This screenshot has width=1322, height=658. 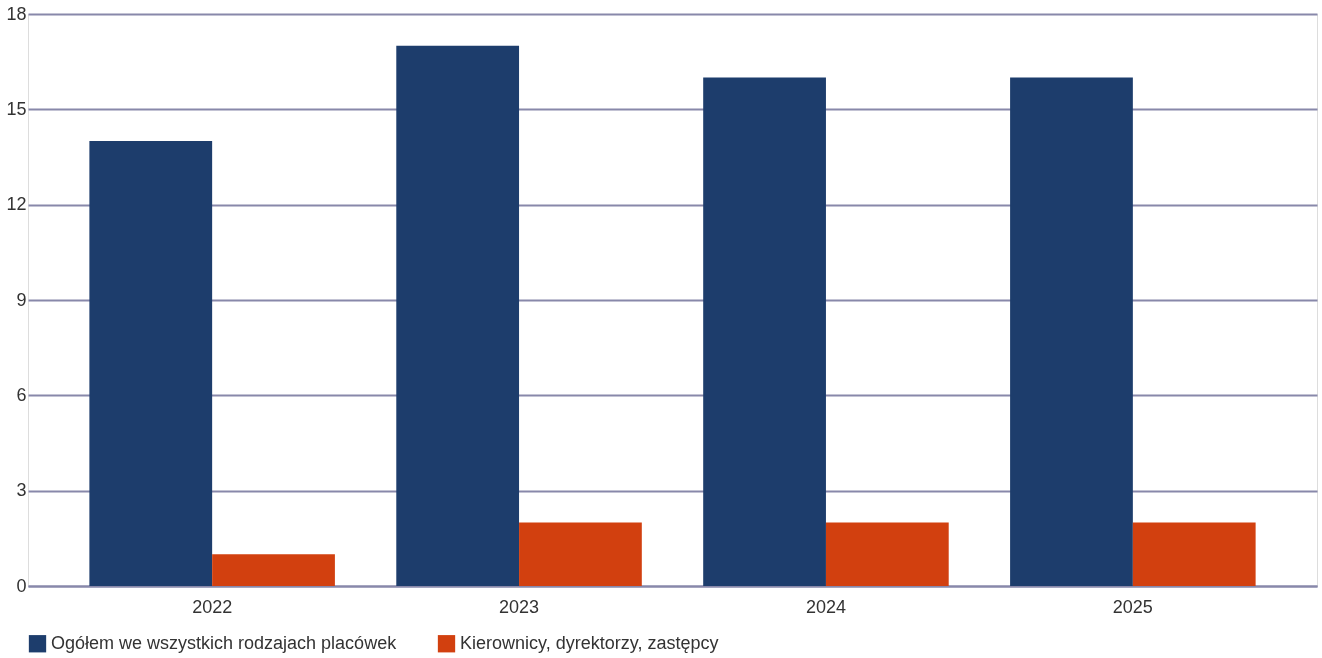 What do you see at coordinates (21, 585) in the screenshot?
I see `y-tick-label: 0` at bounding box center [21, 585].